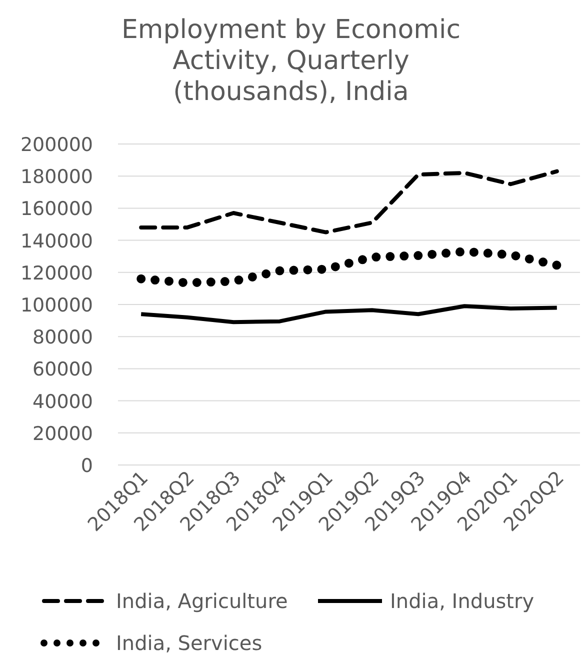 This screenshot has width=582, height=659. Describe the element at coordinates (56, 209) in the screenshot. I see `y-tick-label: 160000` at that location.